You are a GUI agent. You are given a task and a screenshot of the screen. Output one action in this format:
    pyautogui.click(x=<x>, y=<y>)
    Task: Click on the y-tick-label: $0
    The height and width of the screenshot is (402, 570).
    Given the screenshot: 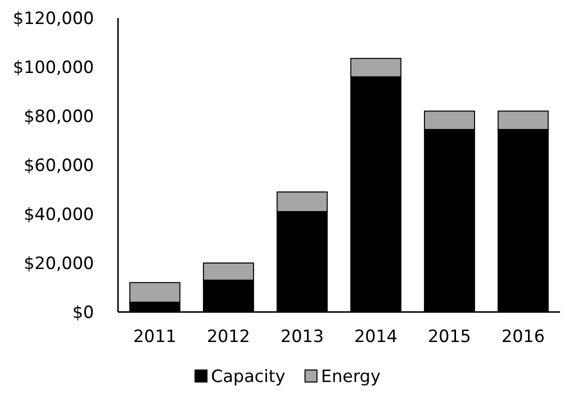 What is the action you would take?
    pyautogui.click(x=83, y=312)
    